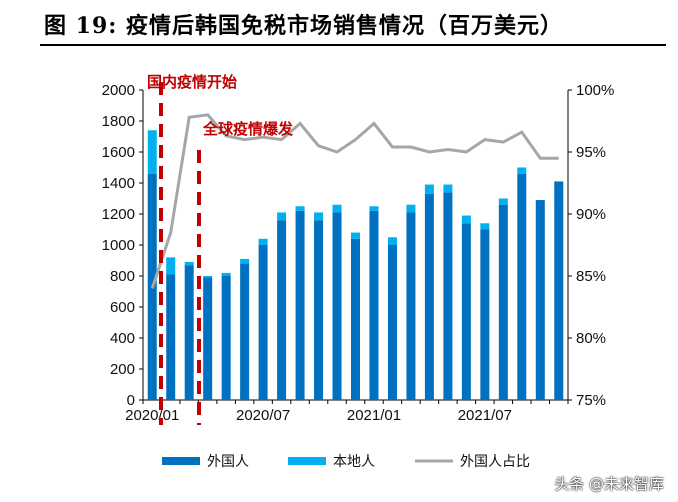 This screenshot has width=678, height=502. Describe the element at coordinates (591, 276) in the screenshot. I see `y2-tick-label: 85%` at that location.